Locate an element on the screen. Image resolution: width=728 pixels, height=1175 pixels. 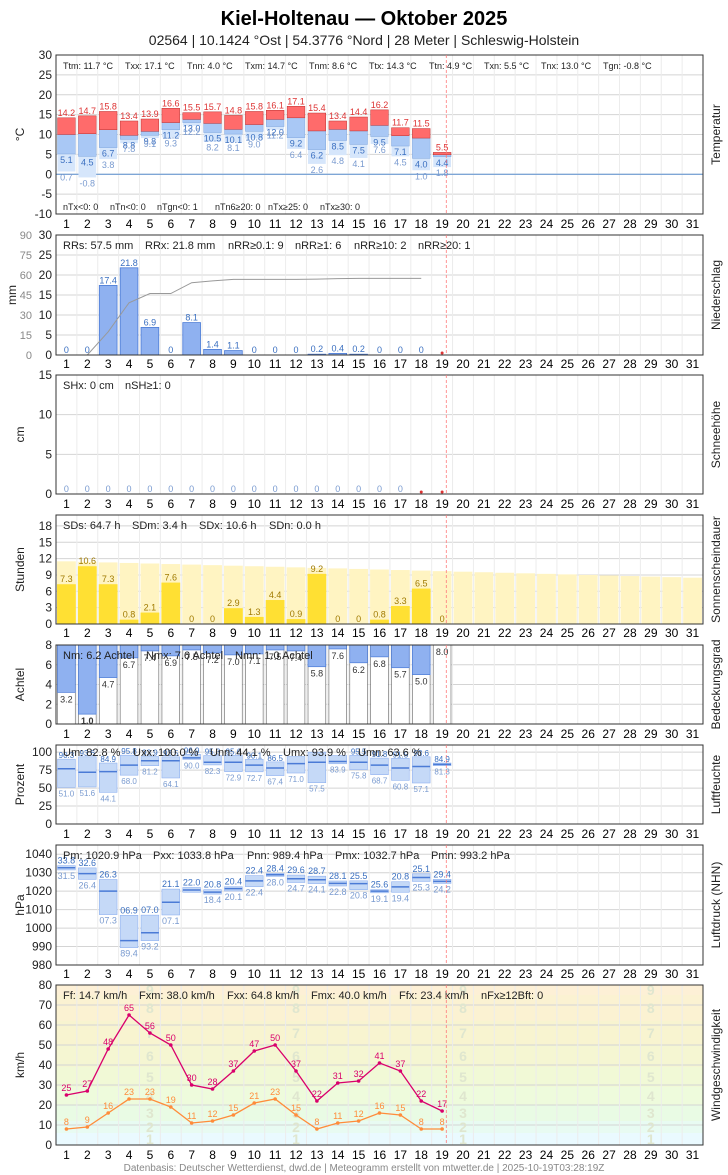
humidity-min-label: 83.9 is located at coordinates (338, 770).